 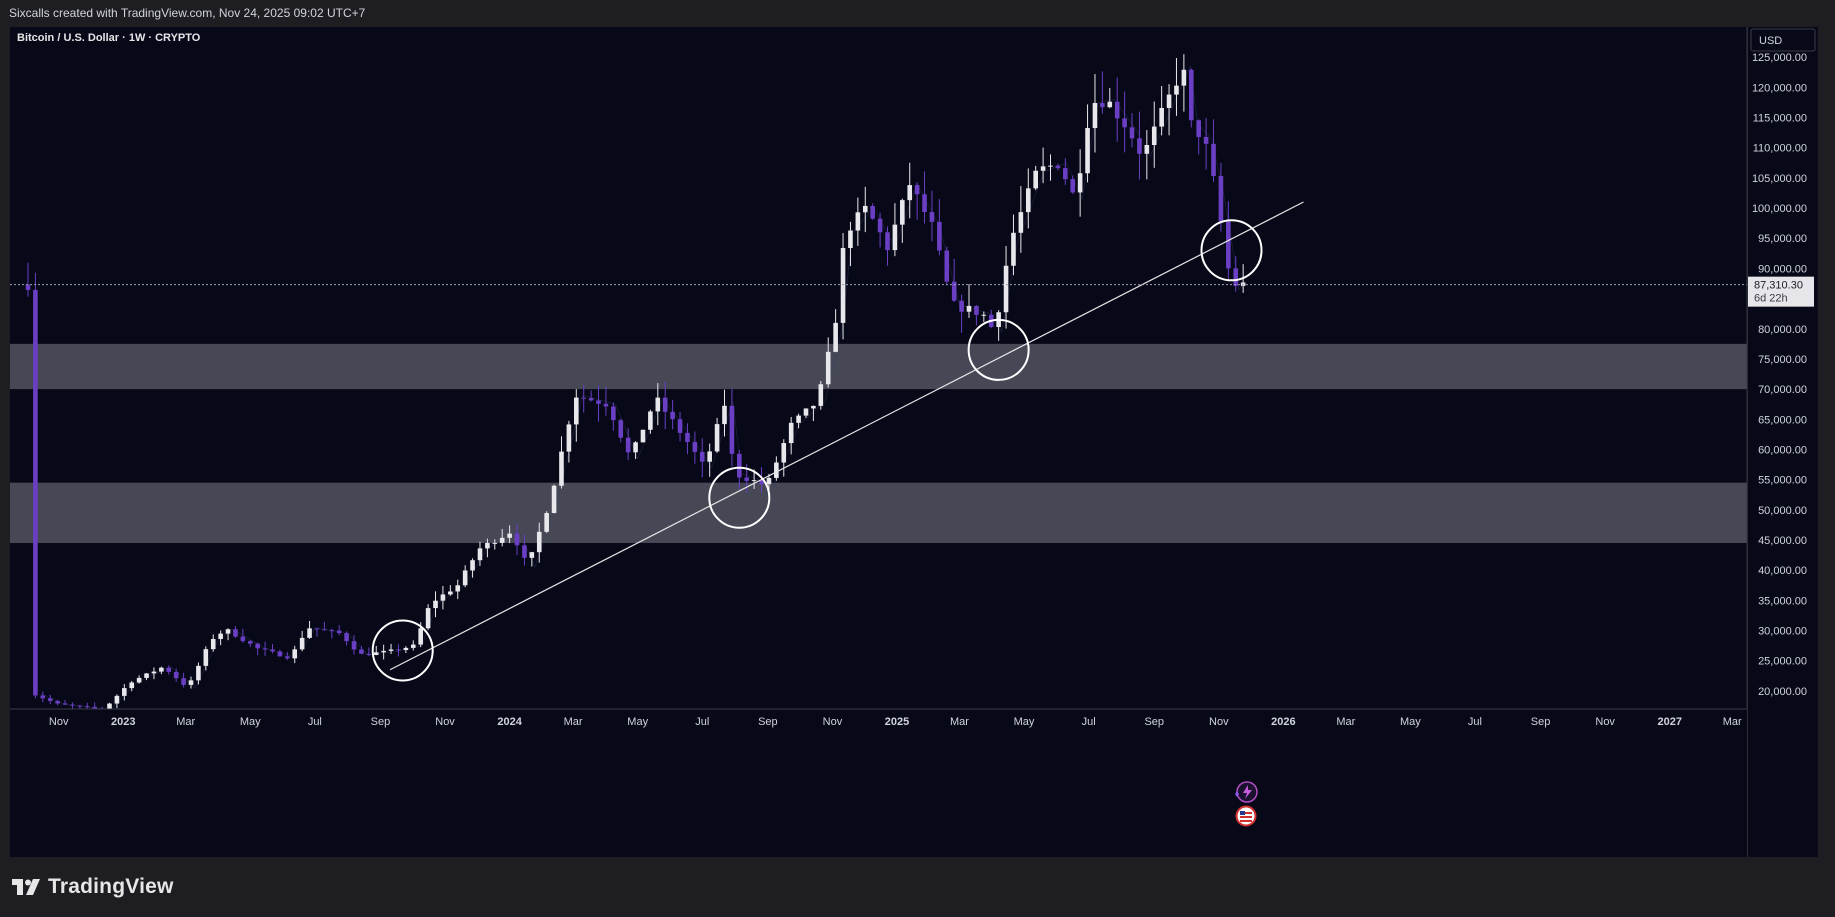 I want to click on last-price-countdown: 6d 22h, so click(x=1771, y=299).